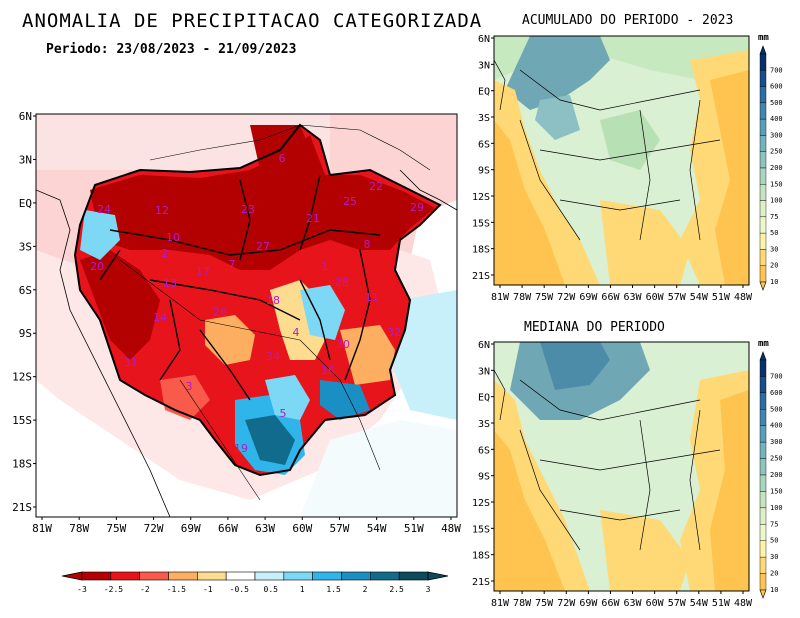 This screenshot has height=618, width=800. What do you see at coordinates (763, 356) in the screenshot?
I see `bottom-map-colorbar-top-arrow` at bounding box center [763, 356].